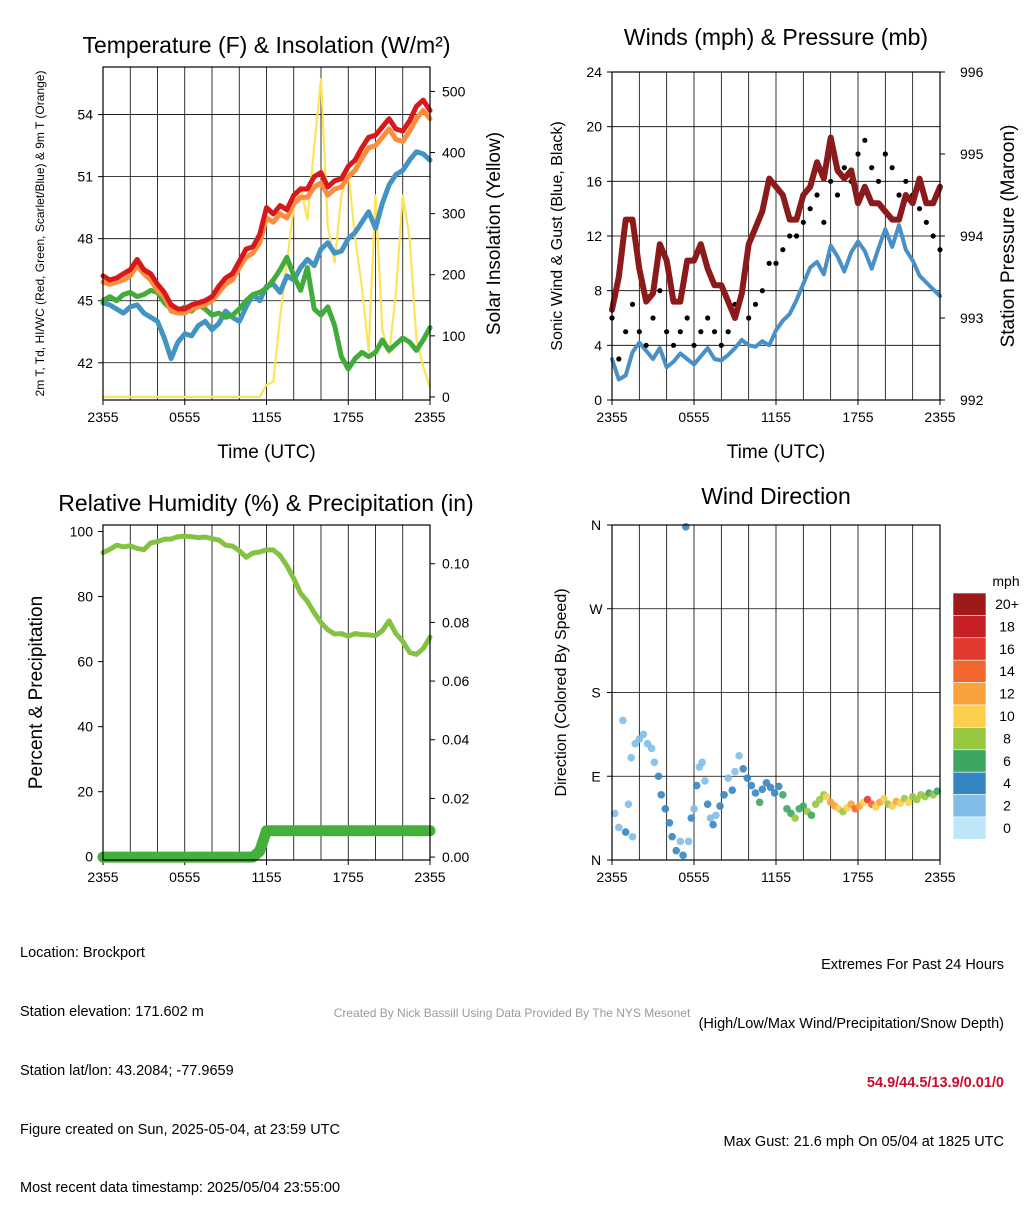 The width and height of the screenshot is (1024, 1219). What do you see at coordinates (454, 153) in the screenshot?
I see `y2-tick-label: 400` at bounding box center [454, 153].